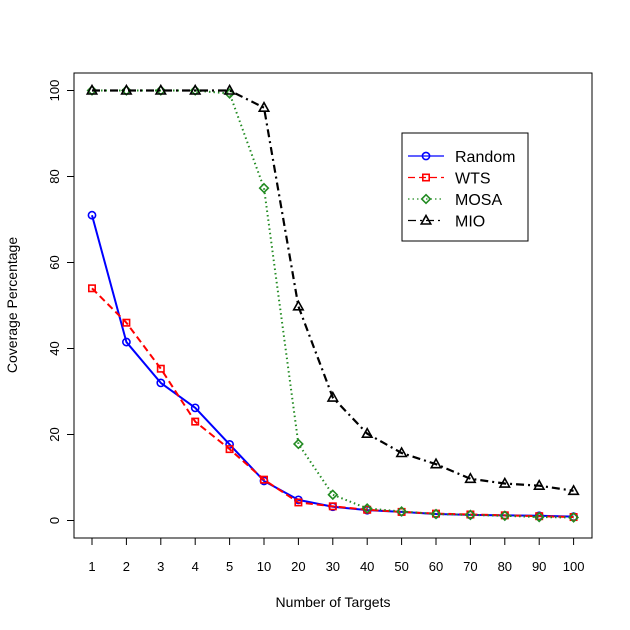 The height and width of the screenshot is (630, 630). Describe the element at coordinates (54, 520) in the screenshot. I see `y-tick-label: 0` at that location.